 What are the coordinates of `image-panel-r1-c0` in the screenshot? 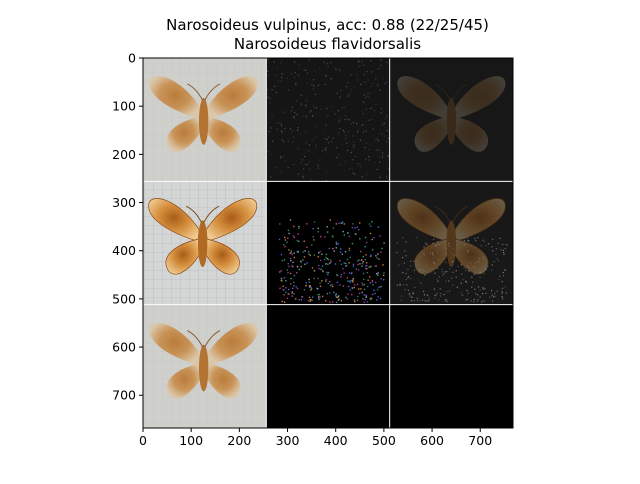 It's located at (205, 243).